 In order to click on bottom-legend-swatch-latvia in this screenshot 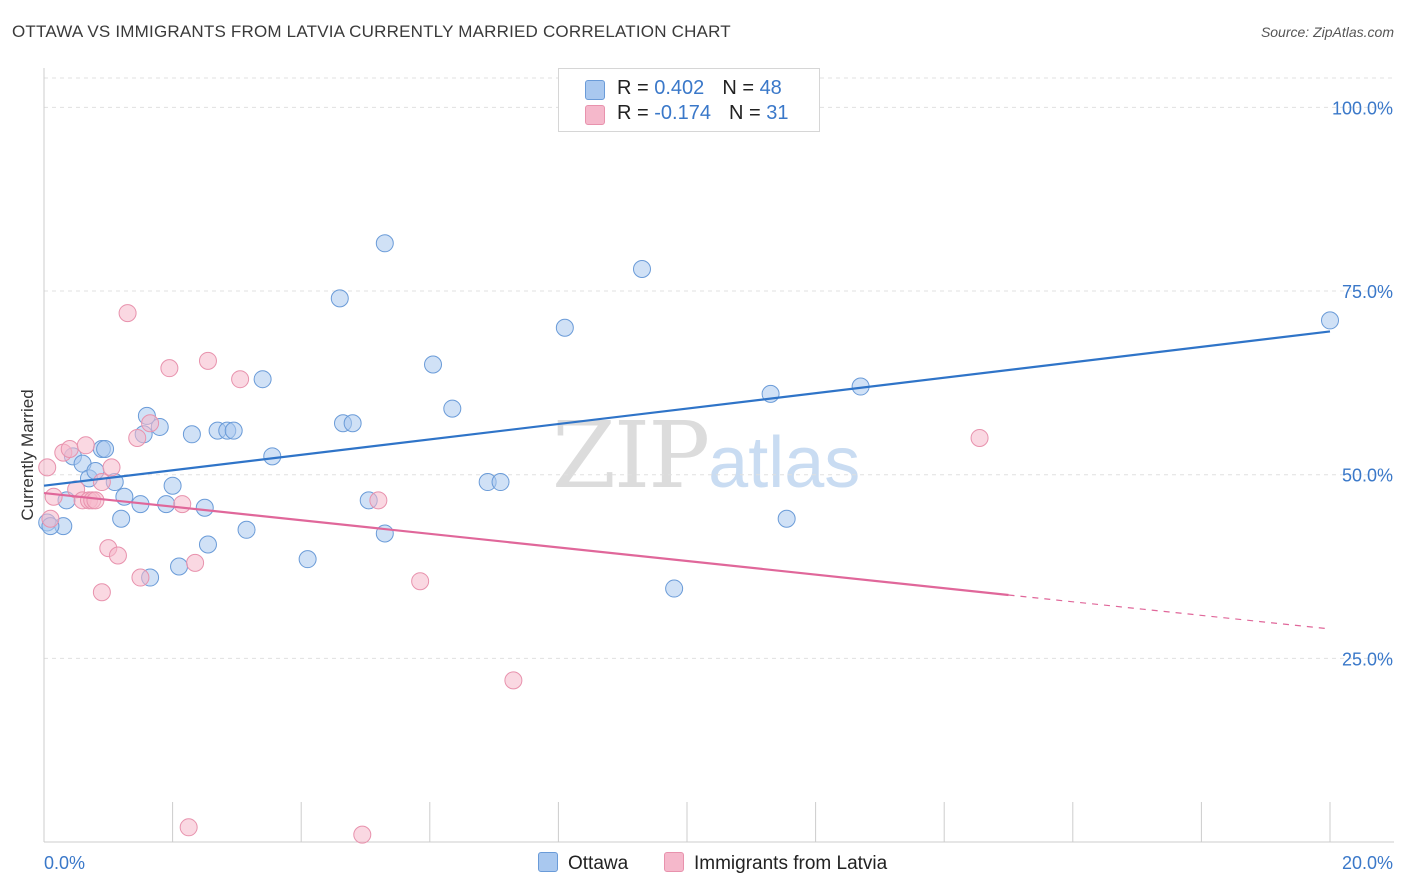, I will do `click(674, 862)`.